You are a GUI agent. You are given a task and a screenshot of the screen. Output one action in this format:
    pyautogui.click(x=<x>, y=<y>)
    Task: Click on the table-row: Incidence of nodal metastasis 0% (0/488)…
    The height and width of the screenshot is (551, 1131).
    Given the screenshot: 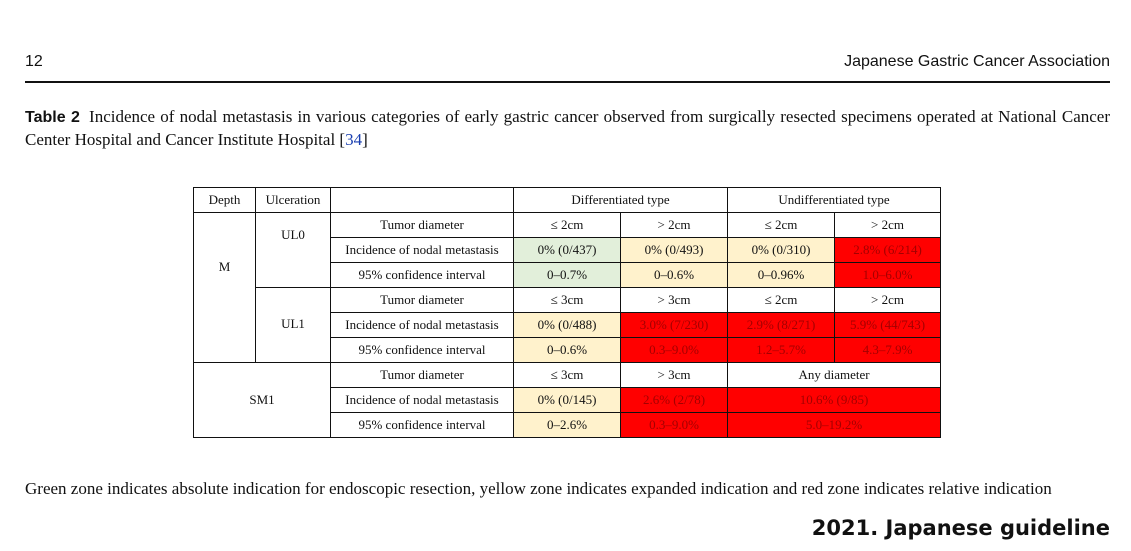 What is the action you would take?
    pyautogui.click(x=567, y=325)
    